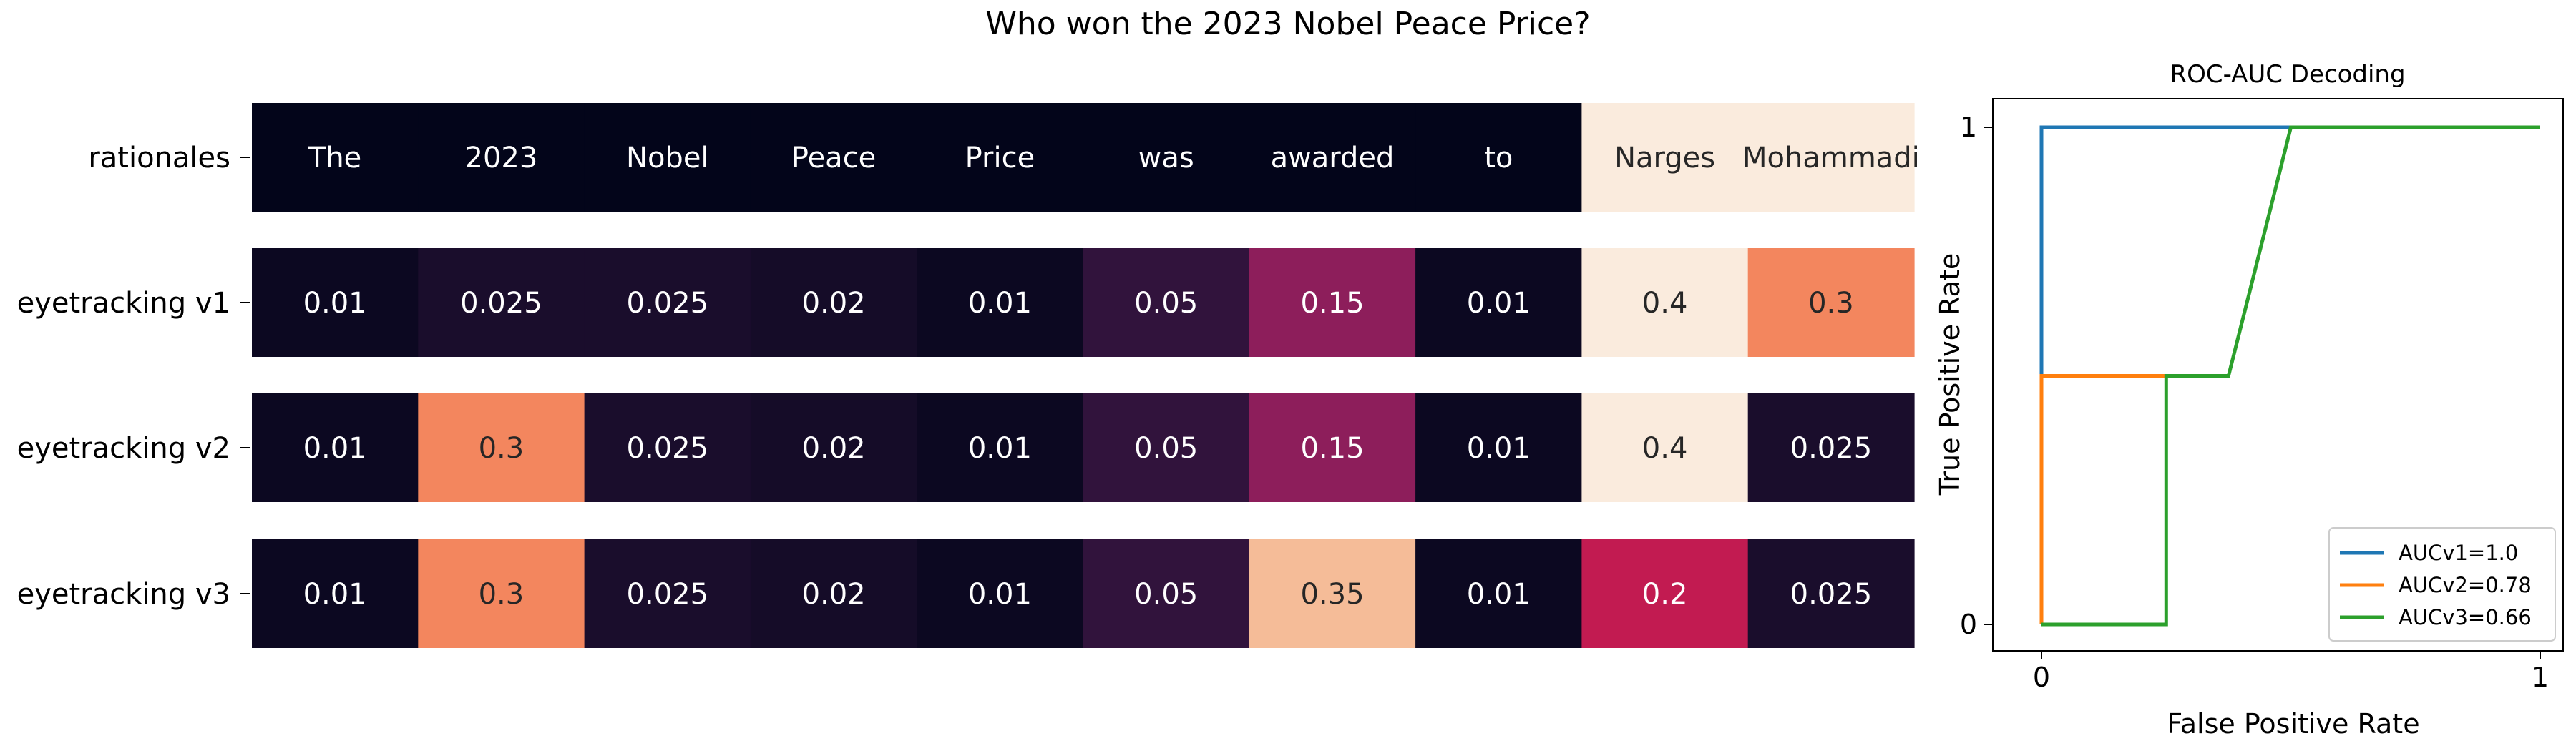 Image resolution: width=2576 pixels, height=751 pixels. I want to click on heatmap-cell-label: 0.2, so click(1665, 594).